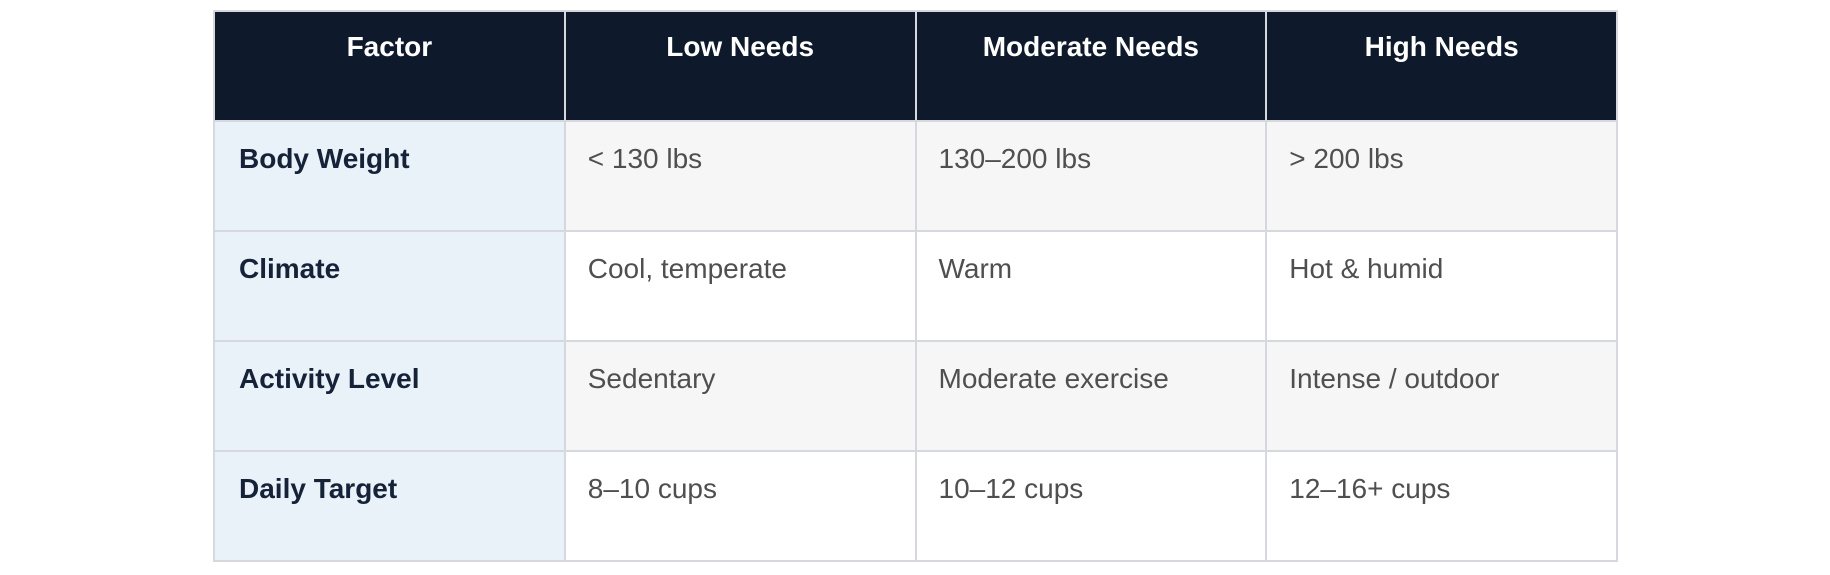 Image resolution: width=1830 pixels, height=575 pixels. What do you see at coordinates (1441, 286) in the screenshot?
I see `cell-climate-high: Hot & humid` at bounding box center [1441, 286].